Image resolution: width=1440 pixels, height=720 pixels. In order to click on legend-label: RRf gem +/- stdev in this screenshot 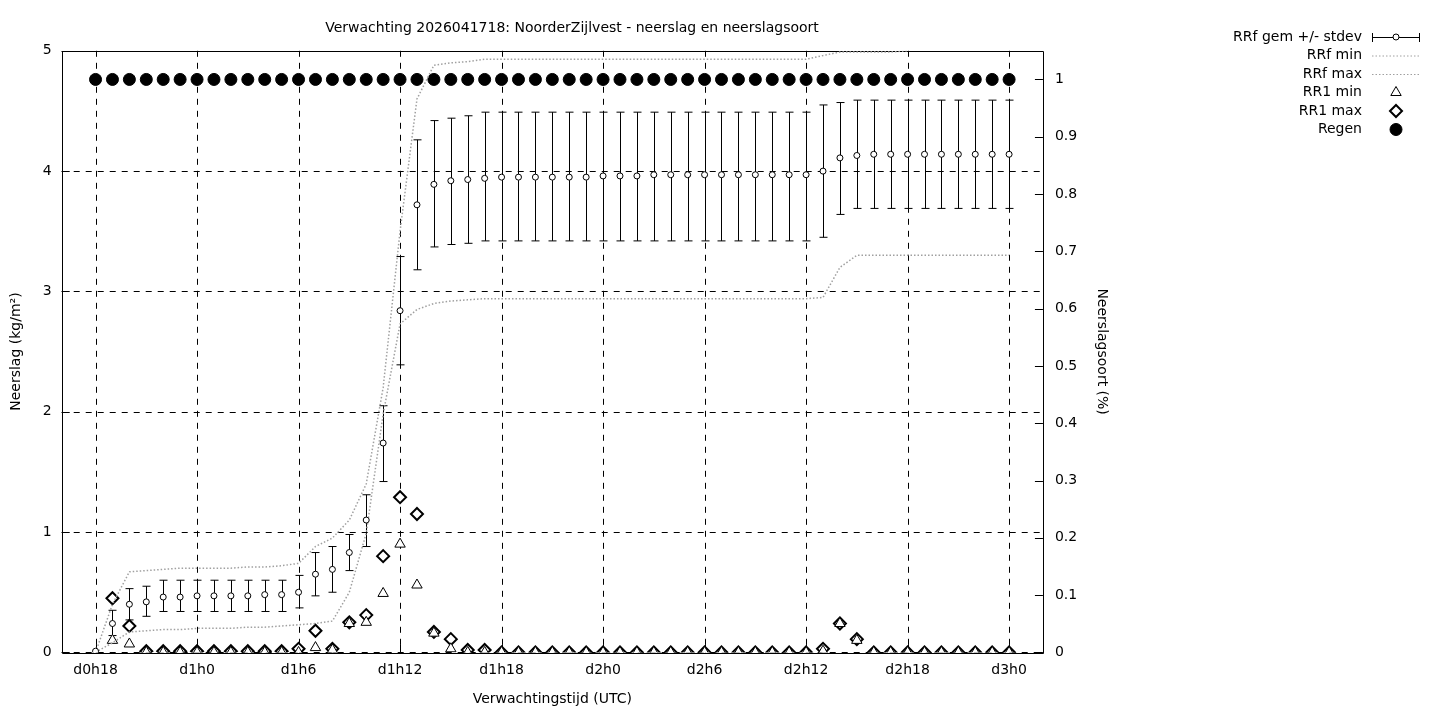, I will do `click(1297, 35)`.